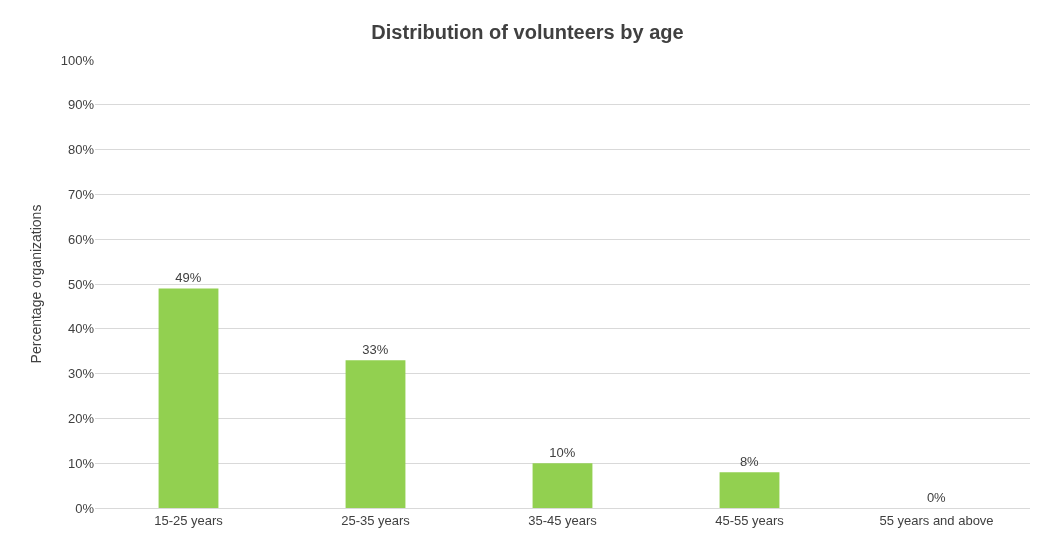 Image resolution: width=1055 pixels, height=553 pixels. What do you see at coordinates (81, 284) in the screenshot?
I see `y-tick-label: 50%` at bounding box center [81, 284].